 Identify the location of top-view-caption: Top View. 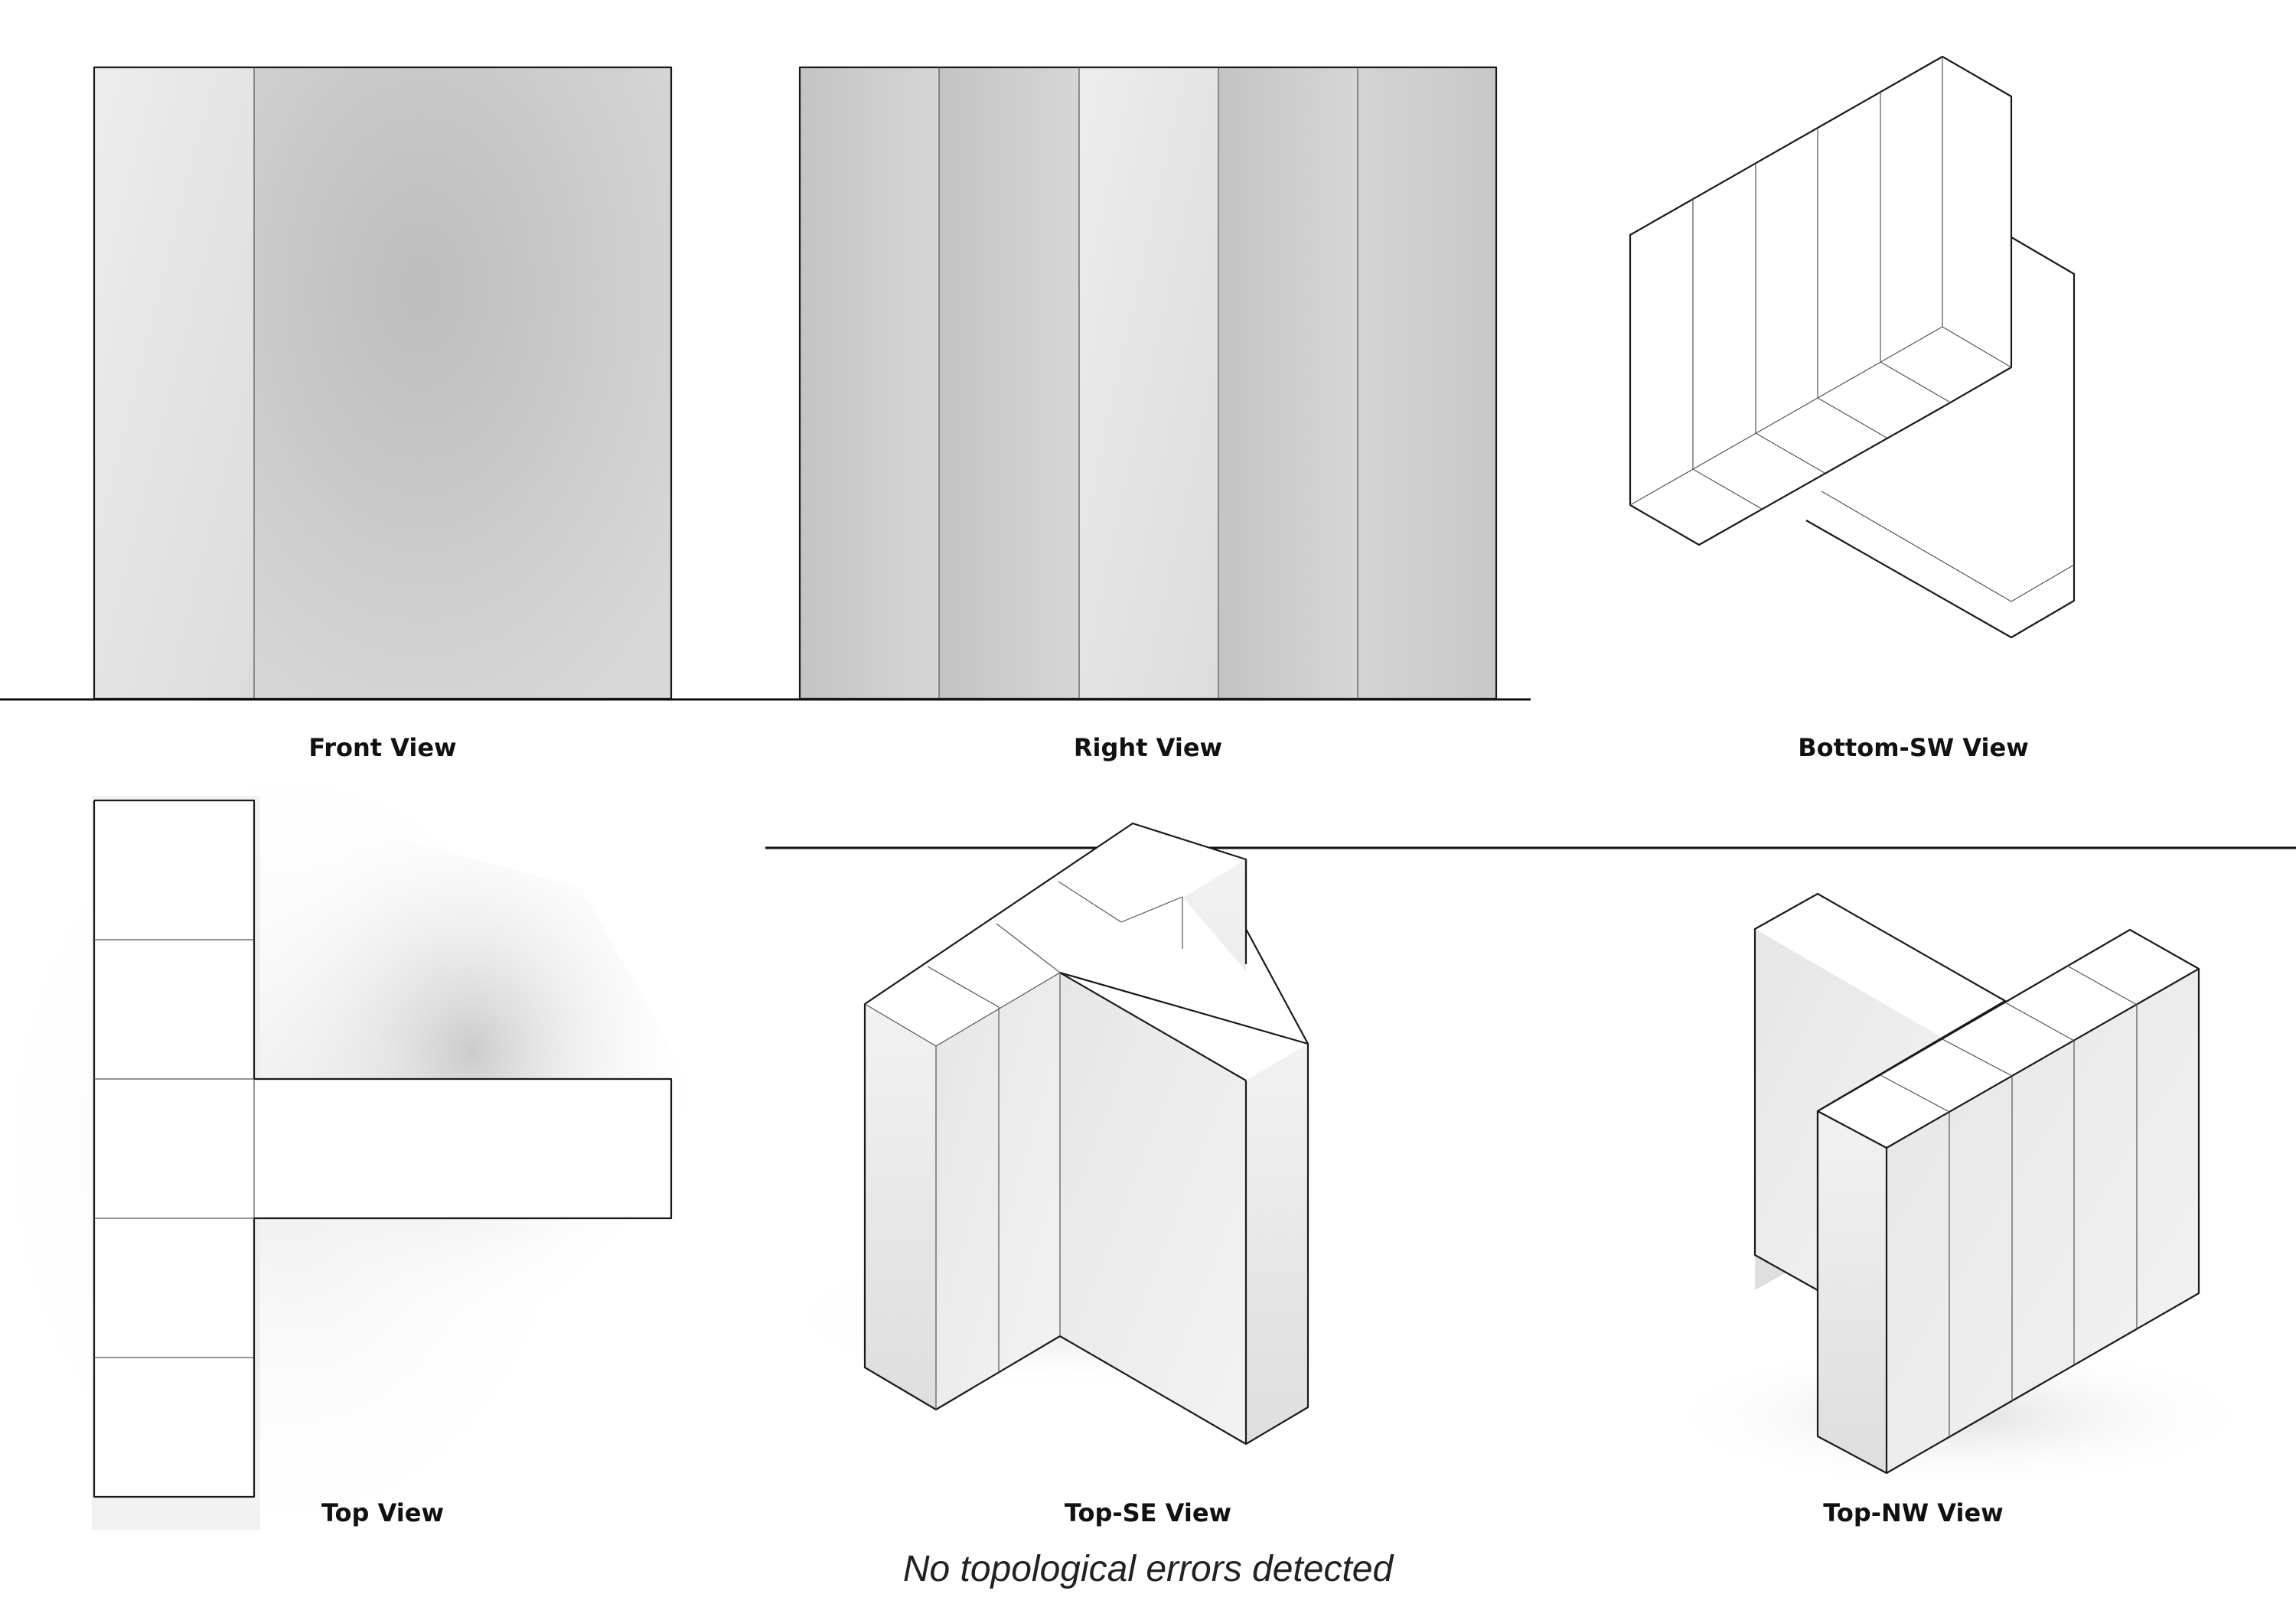
(382, 1512).